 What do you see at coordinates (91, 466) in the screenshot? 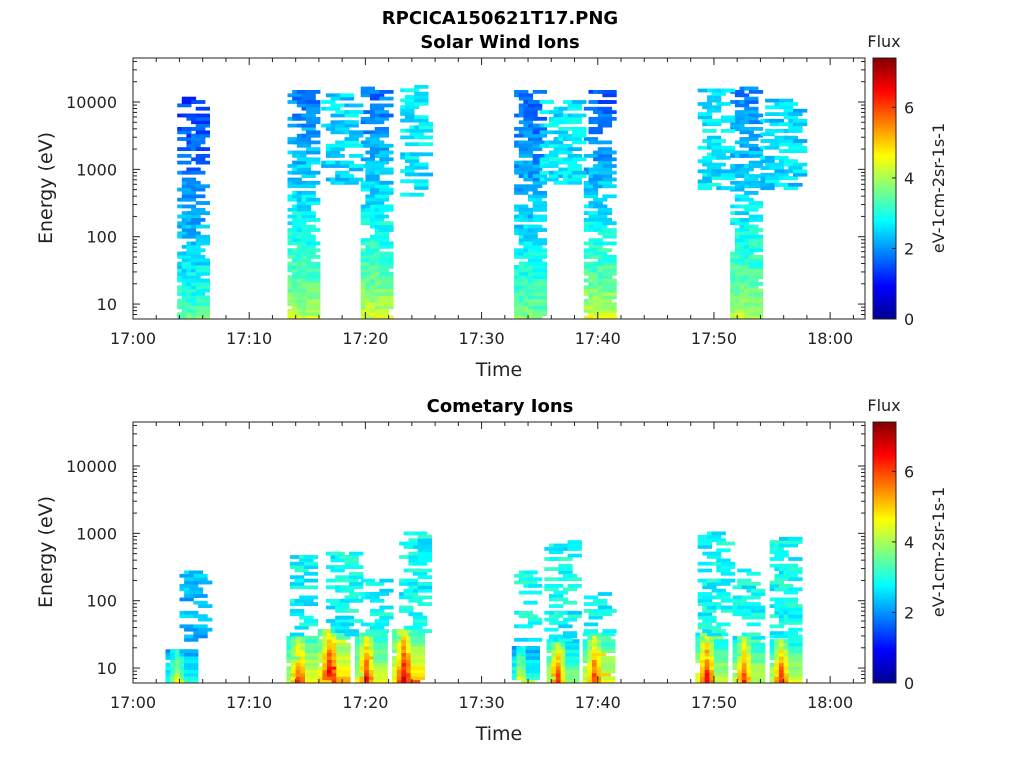
I see `ci-y-tick-label: 10000` at bounding box center [91, 466].